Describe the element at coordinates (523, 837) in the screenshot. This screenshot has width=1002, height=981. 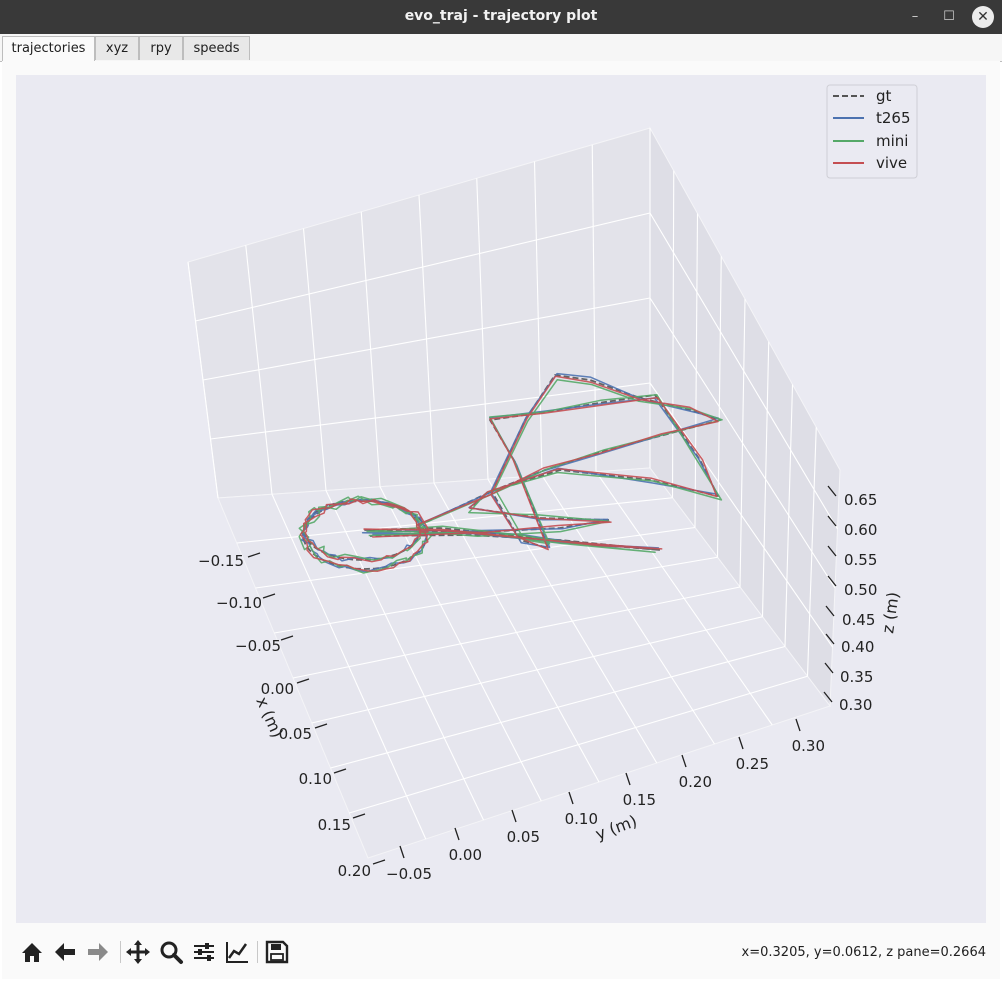
I see `y-tick-label: 0.05` at that location.